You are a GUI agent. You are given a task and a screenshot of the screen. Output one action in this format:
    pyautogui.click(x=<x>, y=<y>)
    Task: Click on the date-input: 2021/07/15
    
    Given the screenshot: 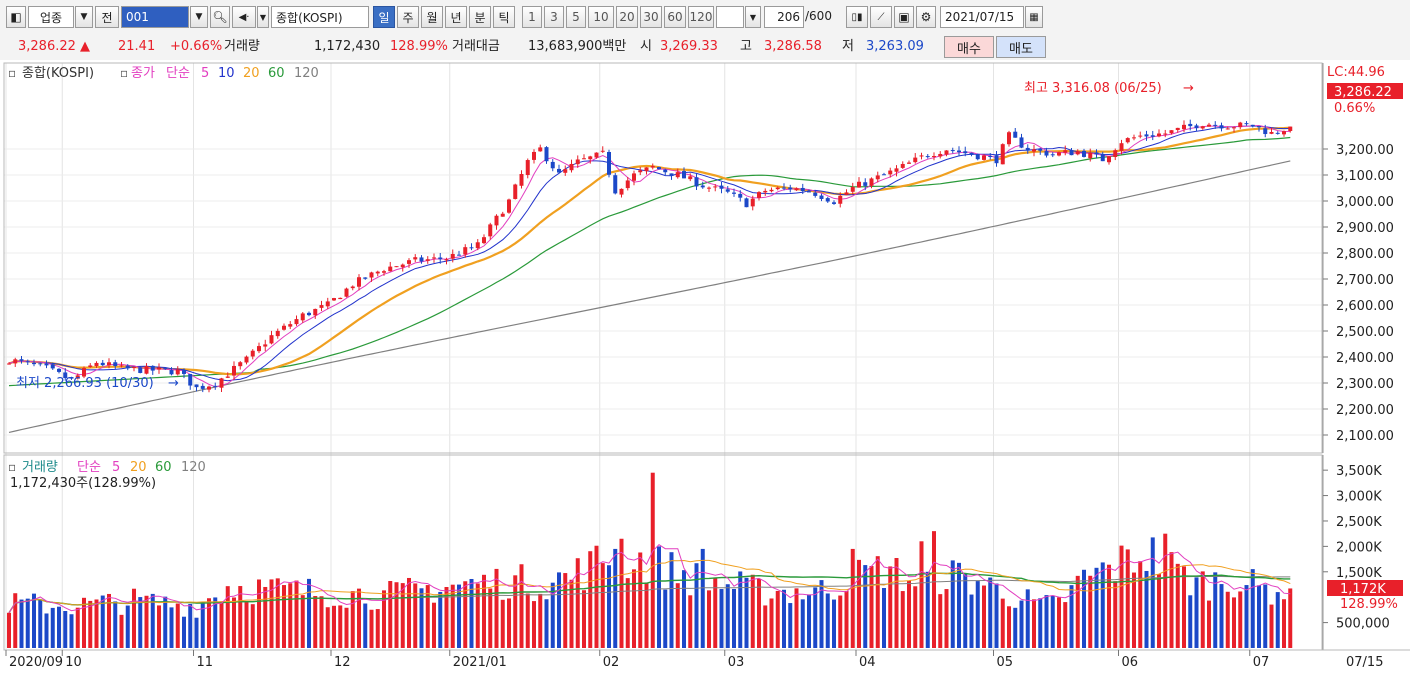 What is the action you would take?
    pyautogui.click(x=982, y=17)
    